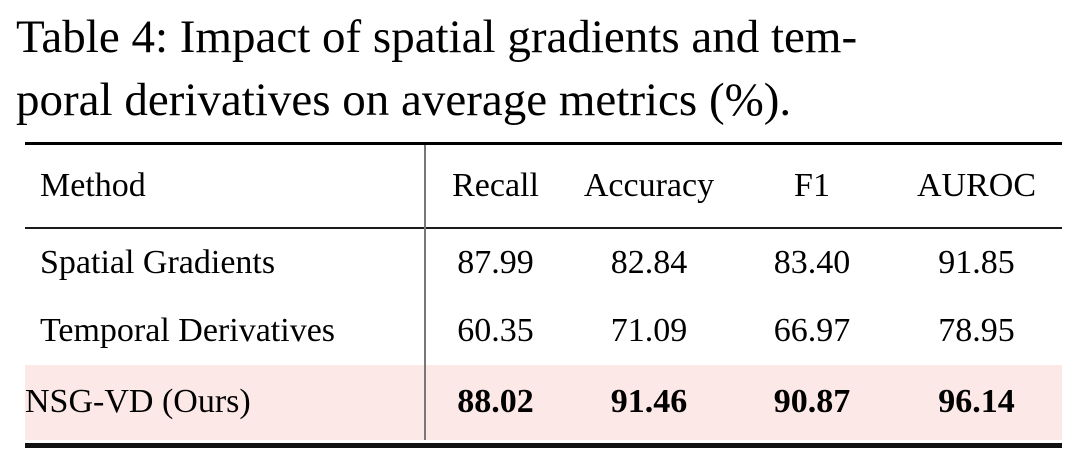 This screenshot has width=1080, height=472. Describe the element at coordinates (495, 330) in the screenshot. I see `recall-value: 60.35` at that location.